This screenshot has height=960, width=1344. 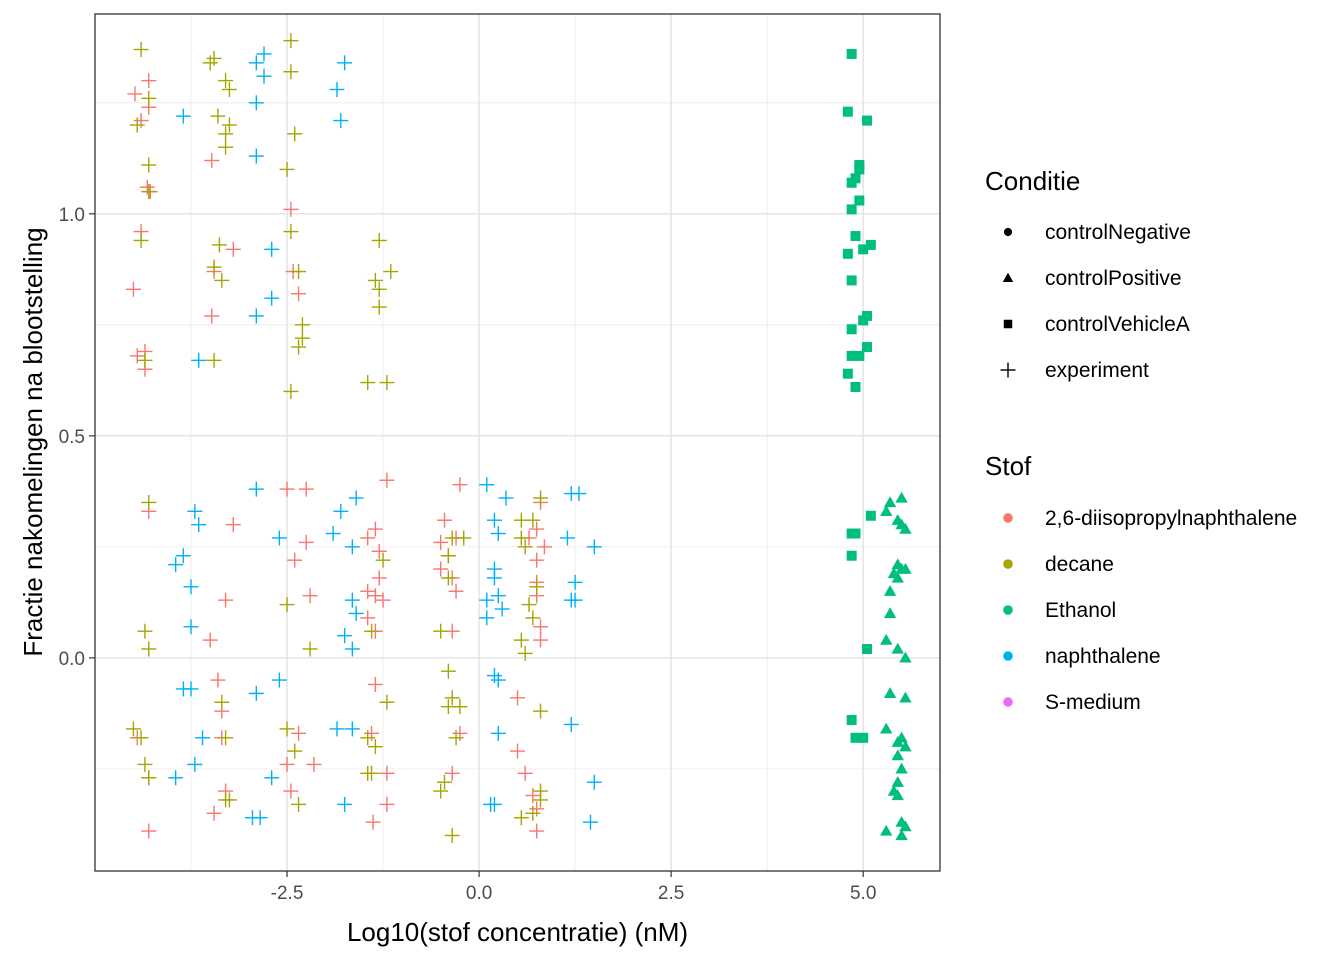 I want to click on y-tick-label: 1.0, so click(x=72, y=215).